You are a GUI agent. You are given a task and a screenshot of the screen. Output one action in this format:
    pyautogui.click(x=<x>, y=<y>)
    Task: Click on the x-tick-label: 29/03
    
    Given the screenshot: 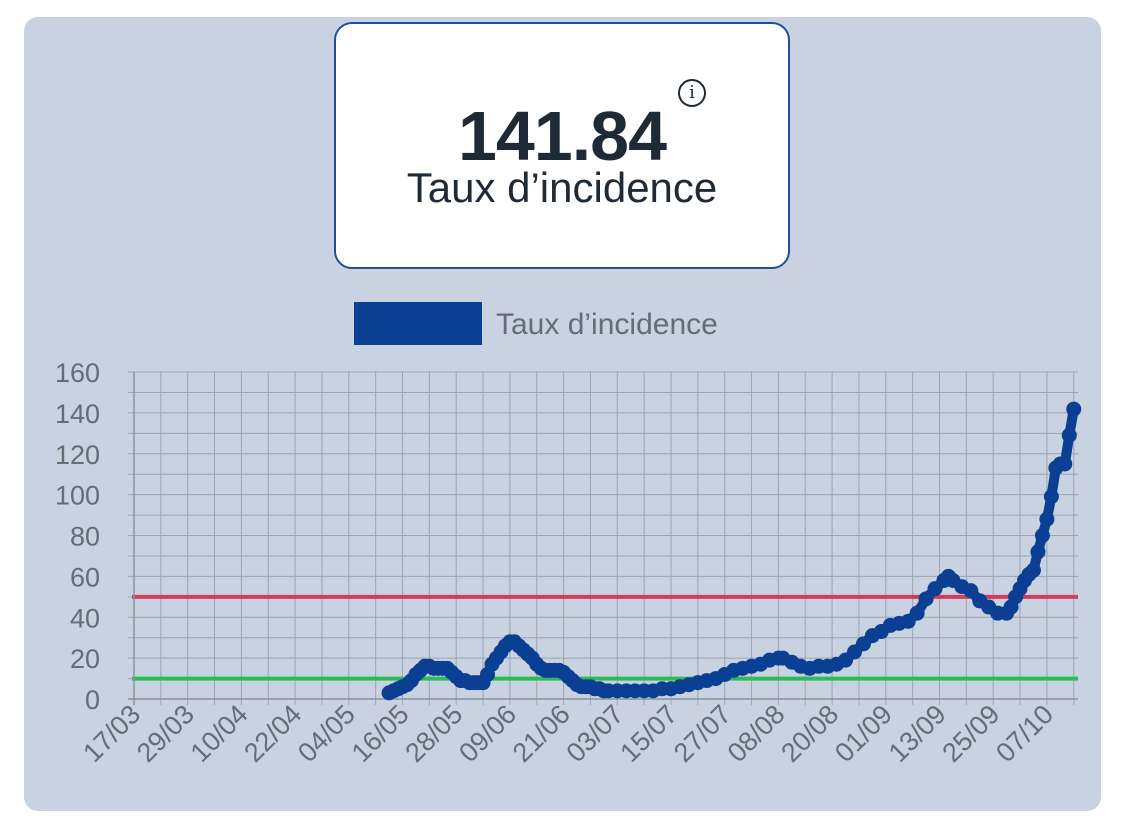 What is the action you would take?
    pyautogui.click(x=165, y=733)
    